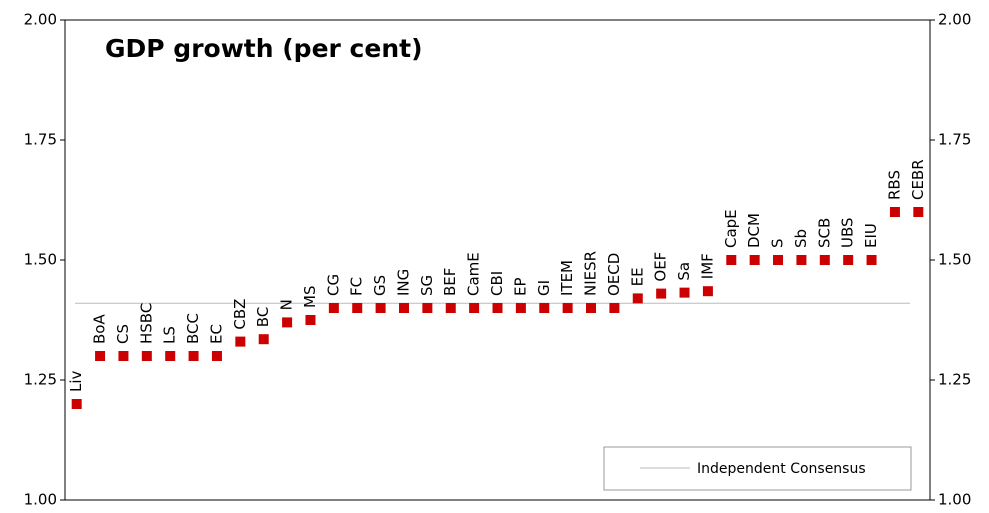 This screenshot has width=989, height=513. Describe the element at coordinates (474, 274) in the screenshot. I see `point-label: CamE` at that location.